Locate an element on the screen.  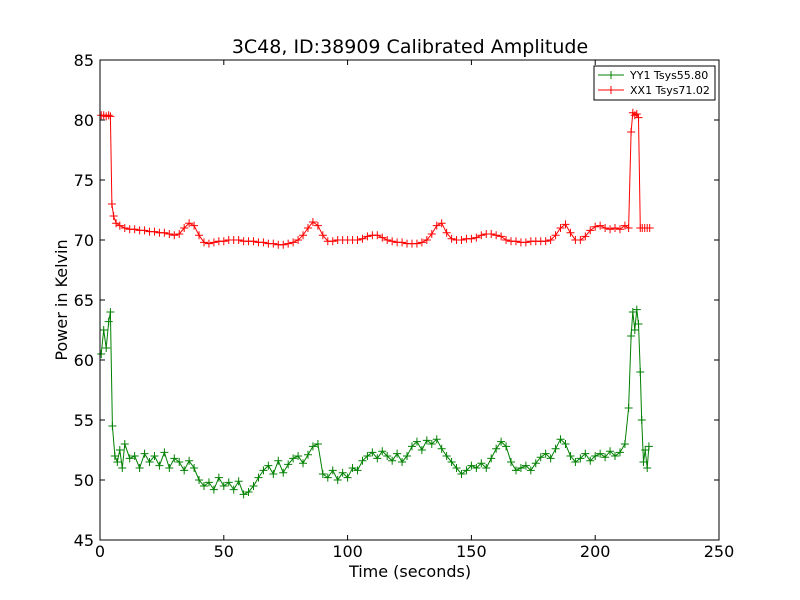
x-tick-label: 150 is located at coordinates (471, 551).